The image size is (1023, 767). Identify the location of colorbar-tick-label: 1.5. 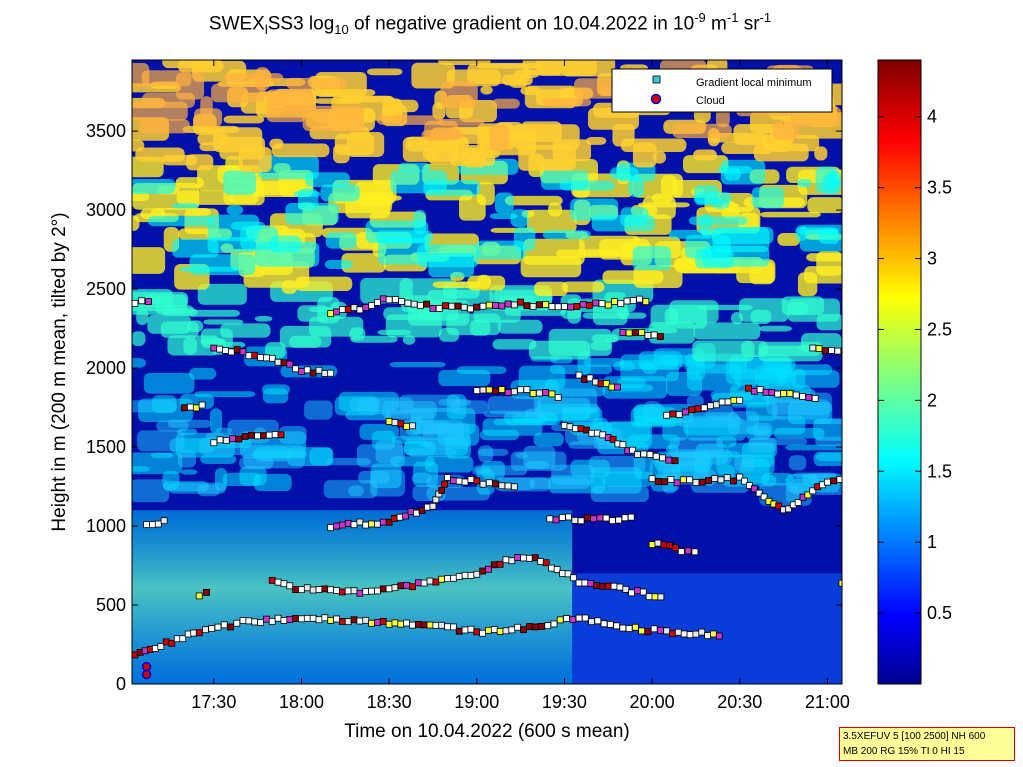
(939, 471).